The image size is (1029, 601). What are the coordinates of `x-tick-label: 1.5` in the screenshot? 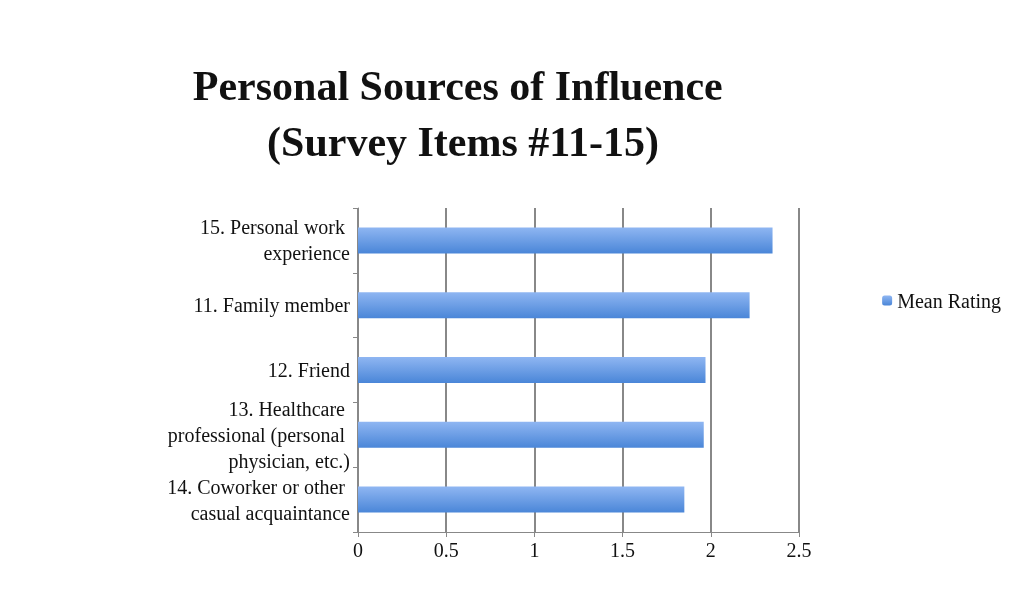 It's located at (623, 550).